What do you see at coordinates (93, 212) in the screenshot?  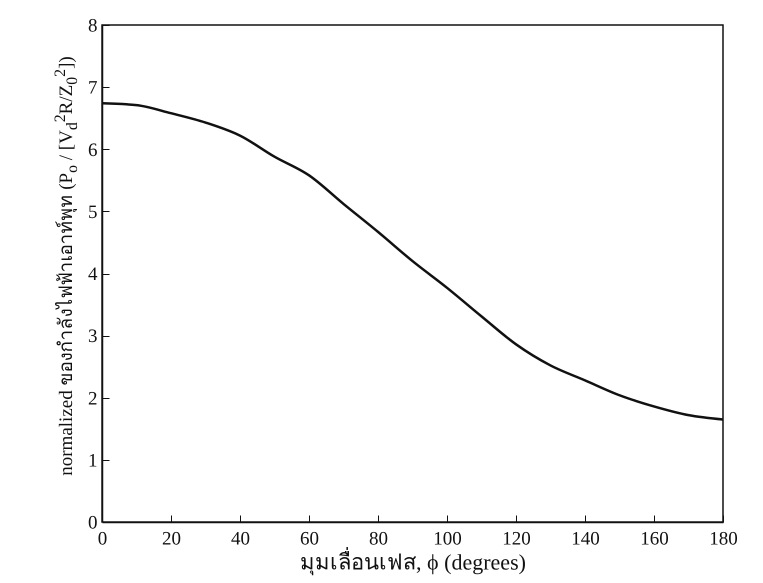 I see `y-tick-label: 5` at bounding box center [93, 212].